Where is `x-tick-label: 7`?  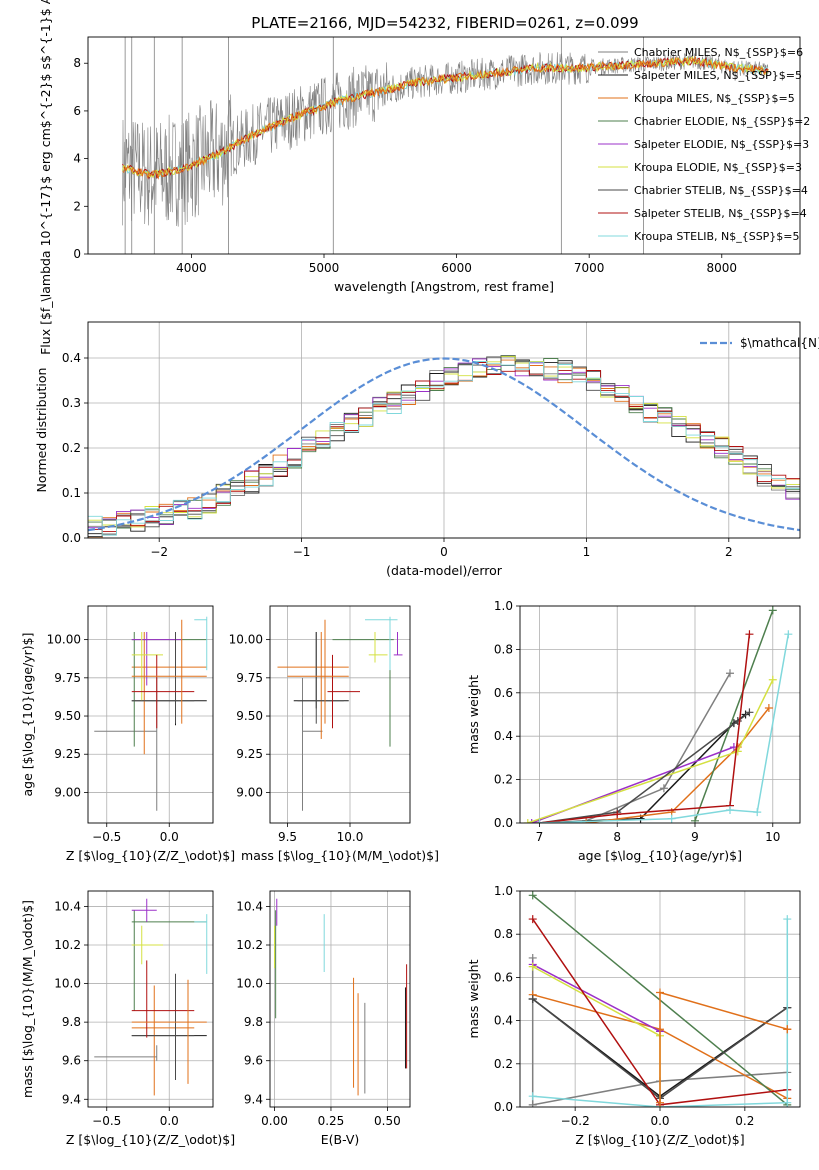
x-tick-label: 7 is located at coordinates (540, 837).